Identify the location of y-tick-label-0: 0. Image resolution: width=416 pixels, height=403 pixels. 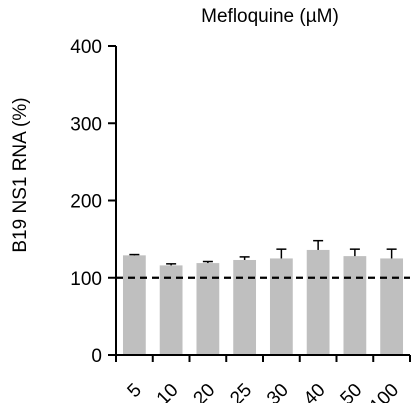
(96, 356).